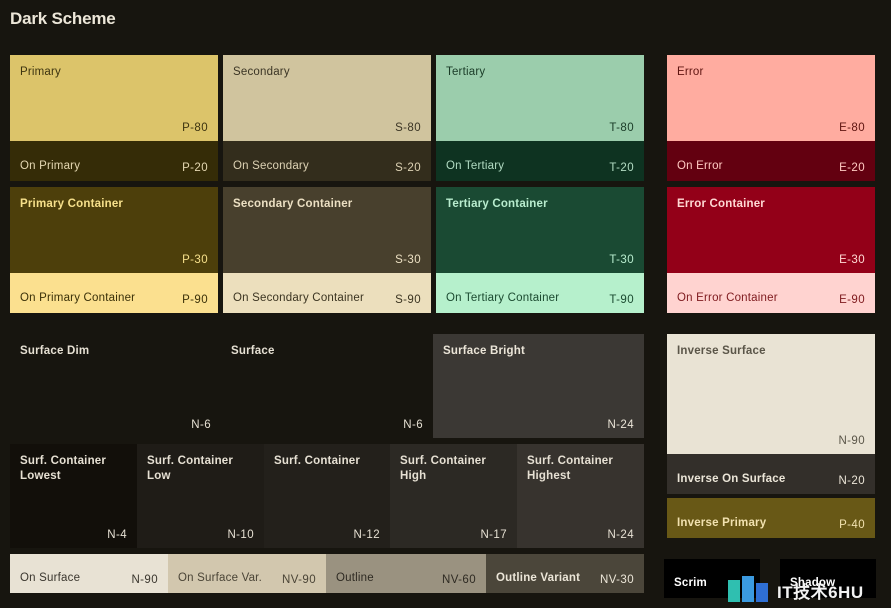 Image resolution: width=891 pixels, height=608 pixels. What do you see at coordinates (200, 496) in the screenshot?
I see `swatch-surf-container-low: Surf. Container Low N-10` at bounding box center [200, 496].